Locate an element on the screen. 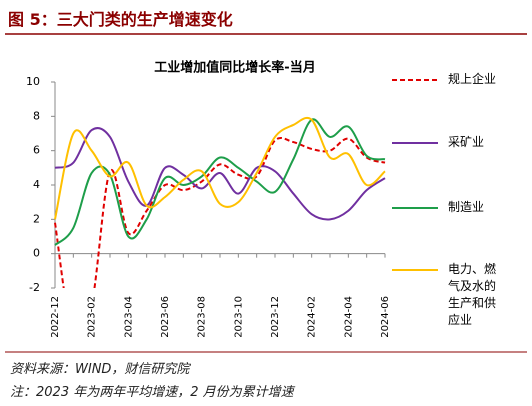 The height and width of the screenshot is (406, 532). chart-title: 工业增加值同比增长率-当月 is located at coordinates (234, 68).